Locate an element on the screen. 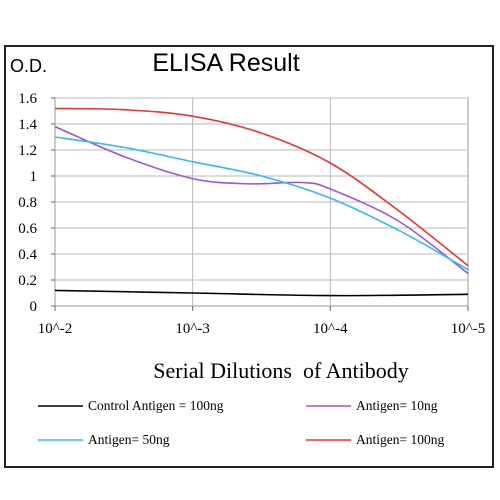 The width and height of the screenshot is (500, 500). x-tick-label: 10^-3 is located at coordinates (192, 329).